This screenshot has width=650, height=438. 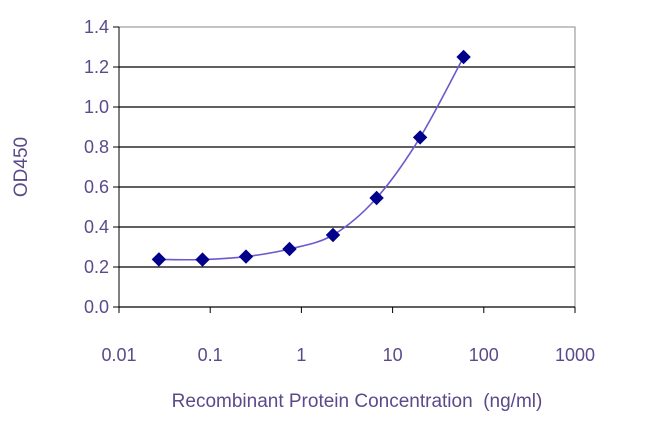 What do you see at coordinates (96, 187) in the screenshot?
I see `y-tick-label: 0.6` at bounding box center [96, 187].